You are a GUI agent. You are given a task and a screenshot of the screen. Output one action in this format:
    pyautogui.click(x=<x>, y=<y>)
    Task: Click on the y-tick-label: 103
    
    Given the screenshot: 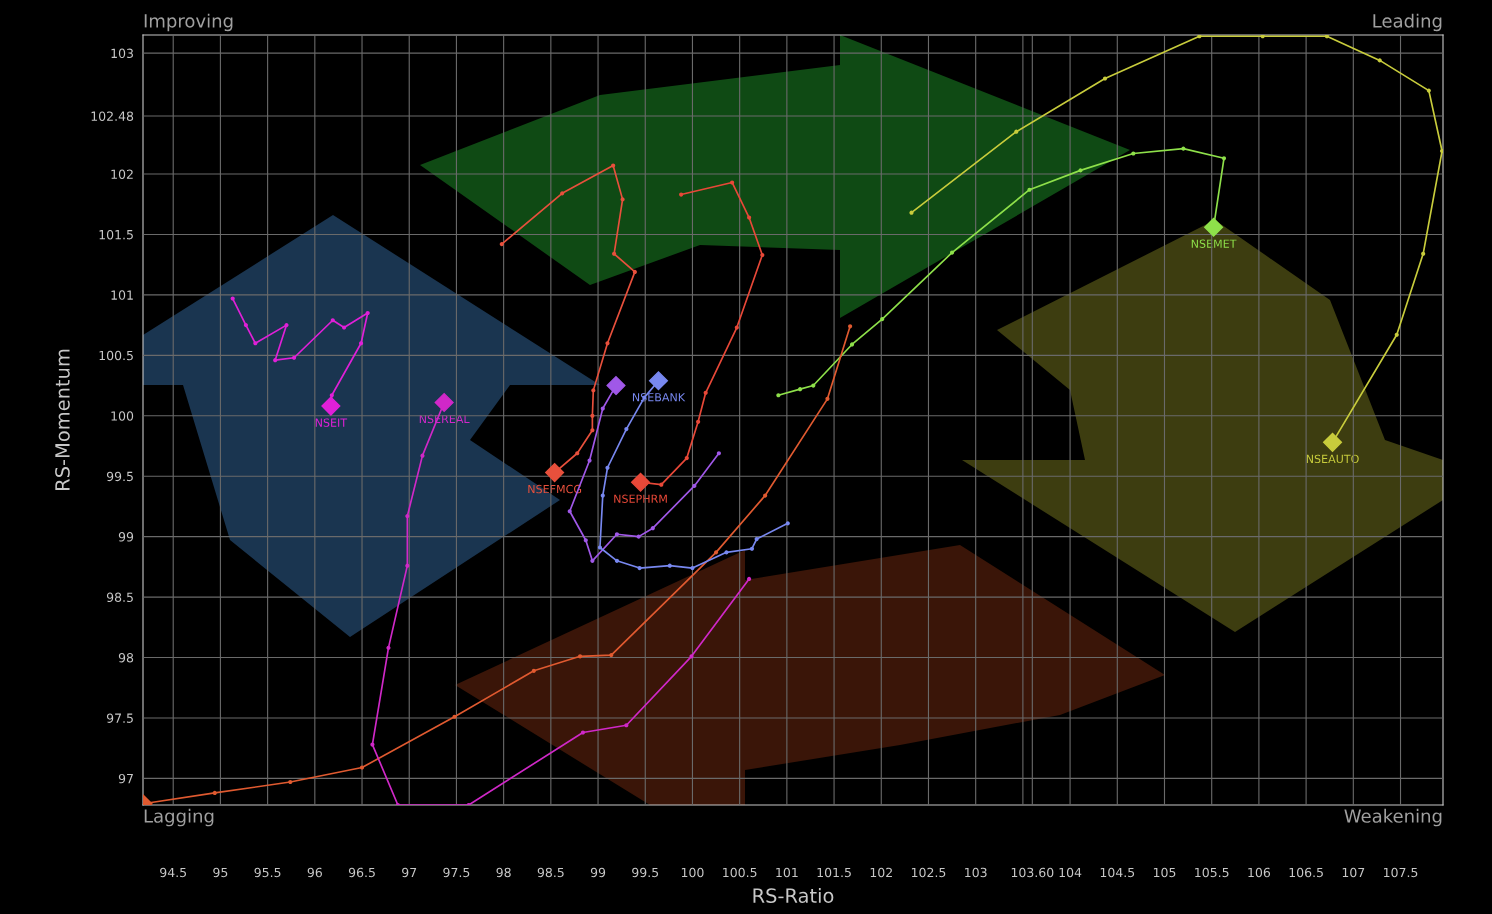 What is the action you would take?
    pyautogui.click(x=122, y=53)
    